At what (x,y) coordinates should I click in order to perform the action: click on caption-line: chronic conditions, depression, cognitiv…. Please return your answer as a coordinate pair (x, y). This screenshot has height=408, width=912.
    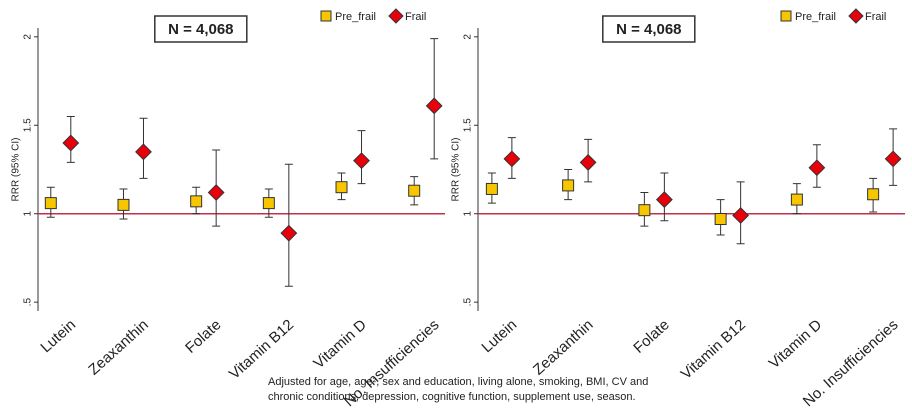
    Looking at the image, I should click on (452, 397).